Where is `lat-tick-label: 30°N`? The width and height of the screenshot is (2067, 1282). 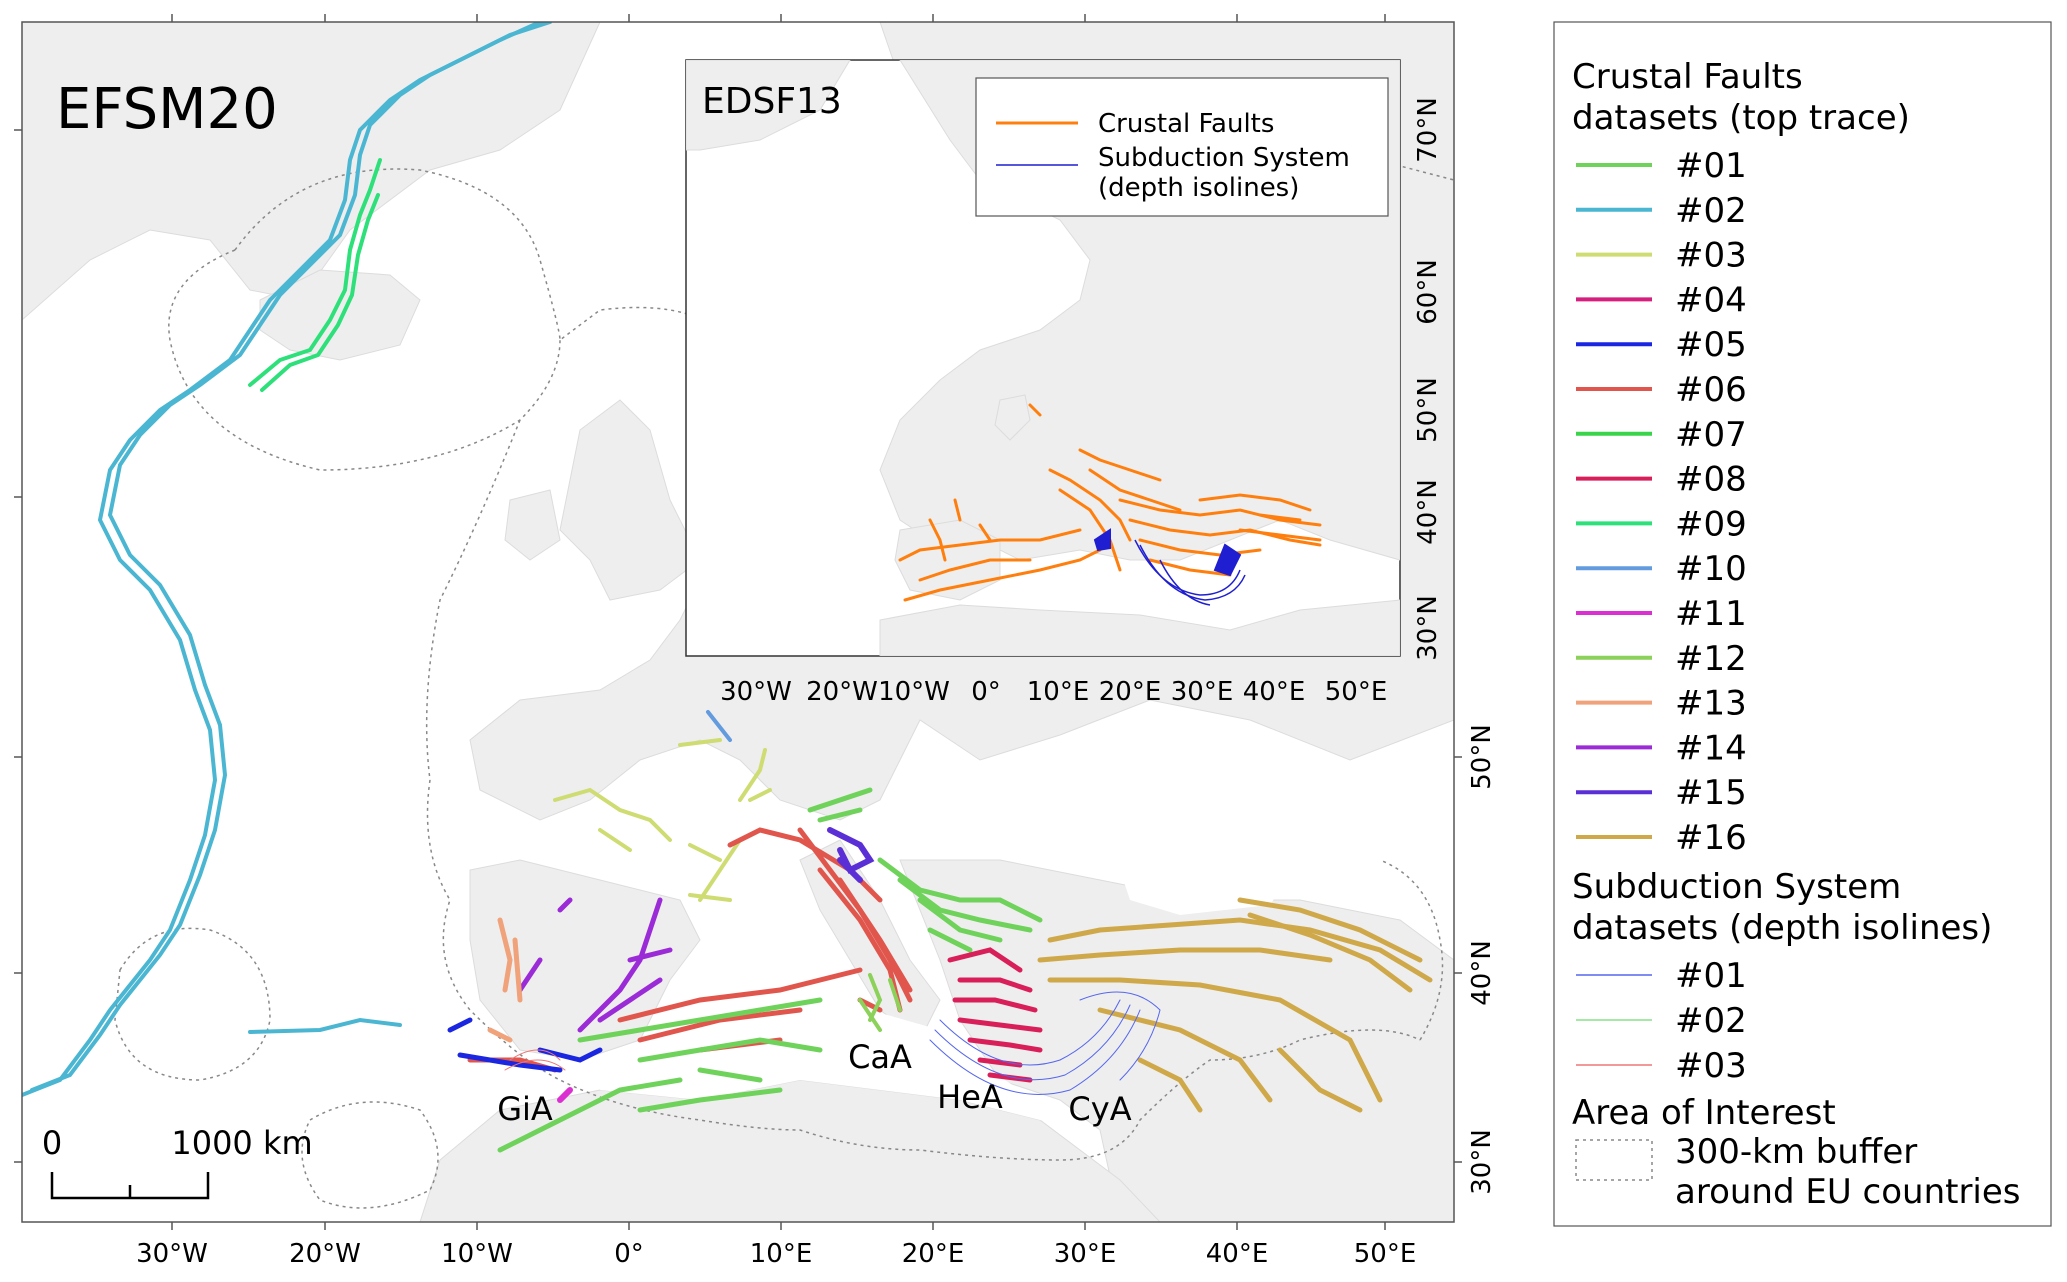
lat-tick-label: 30°N is located at coordinates (1482, 1162).